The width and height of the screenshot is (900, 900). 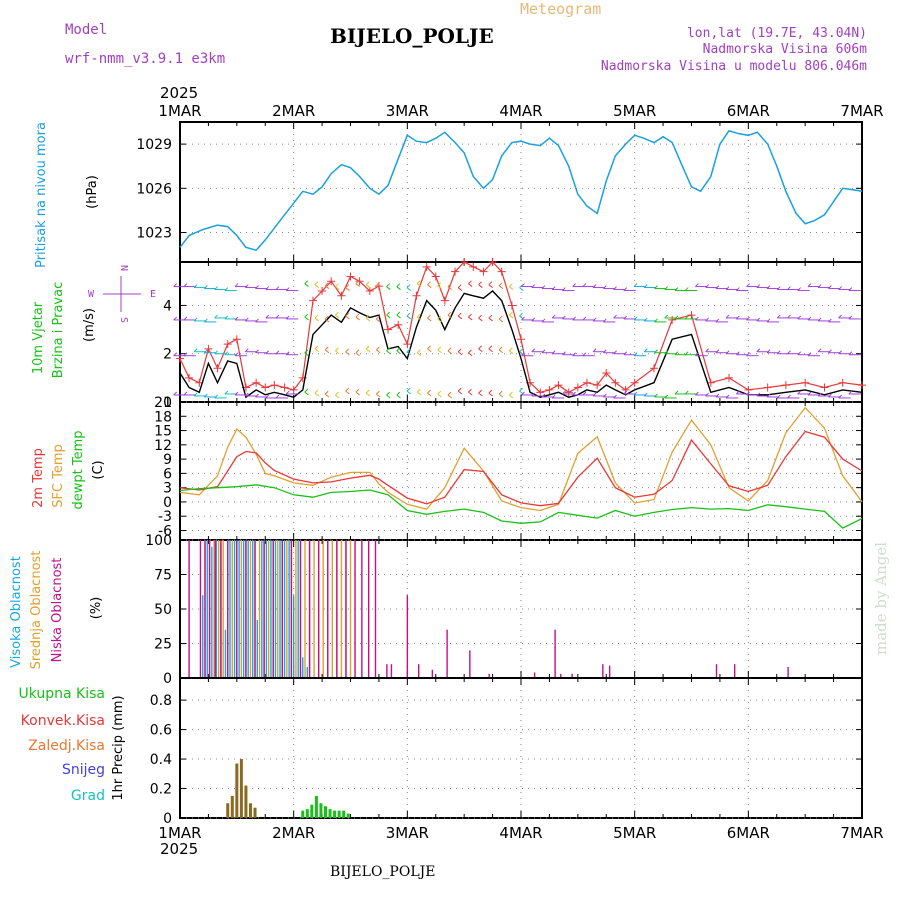 I want to click on total-precip-label: Ukupna Kisa, so click(x=61, y=694).